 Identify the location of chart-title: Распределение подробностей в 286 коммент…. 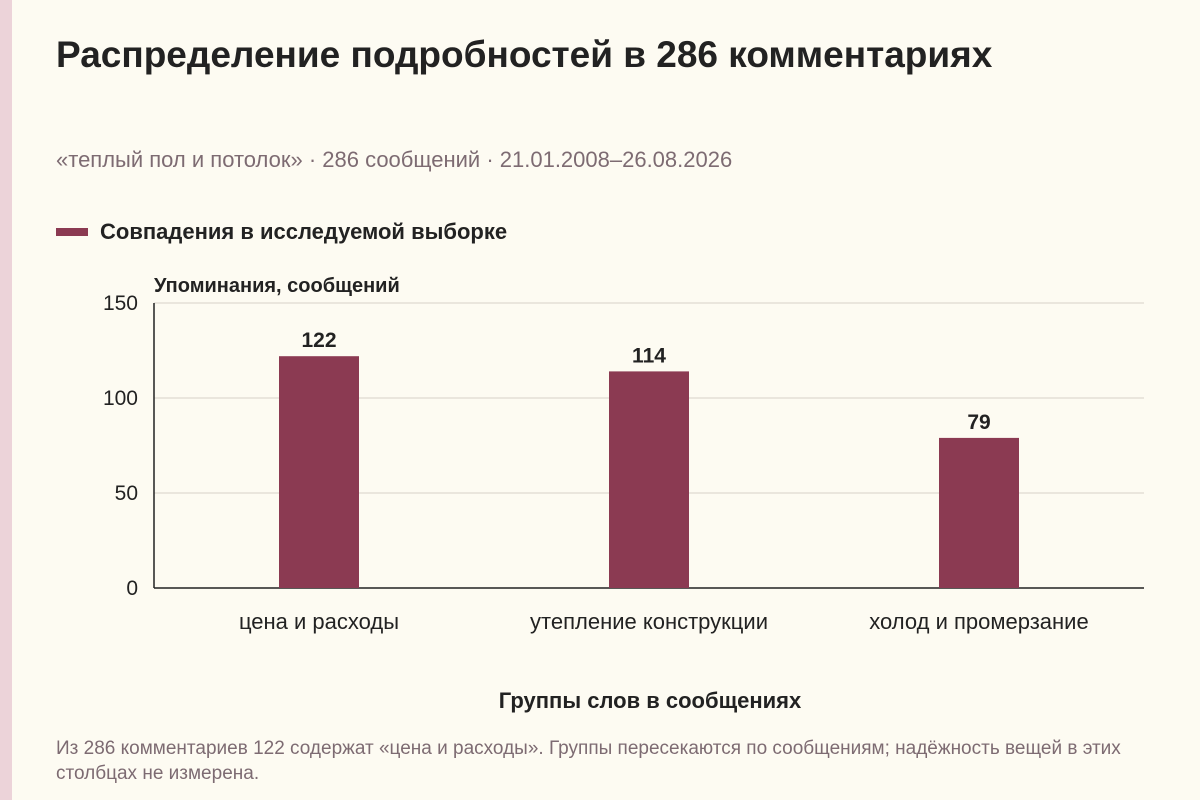
(524, 54).